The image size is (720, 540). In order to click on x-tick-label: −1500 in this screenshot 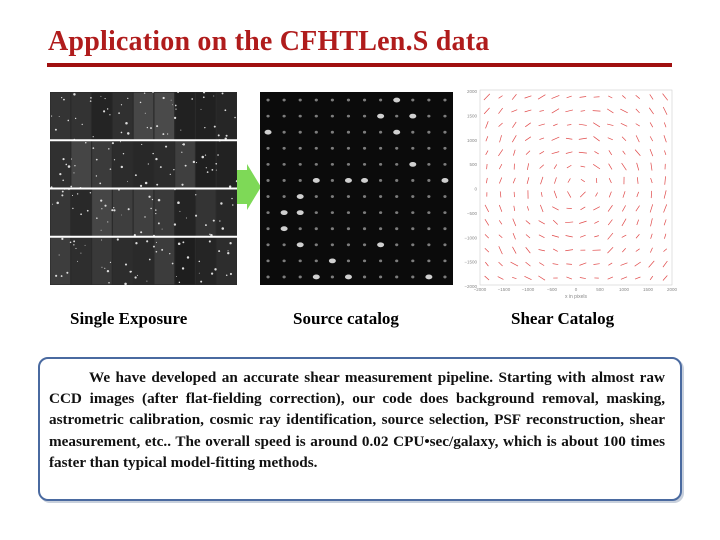, I will do `click(504, 289)`.